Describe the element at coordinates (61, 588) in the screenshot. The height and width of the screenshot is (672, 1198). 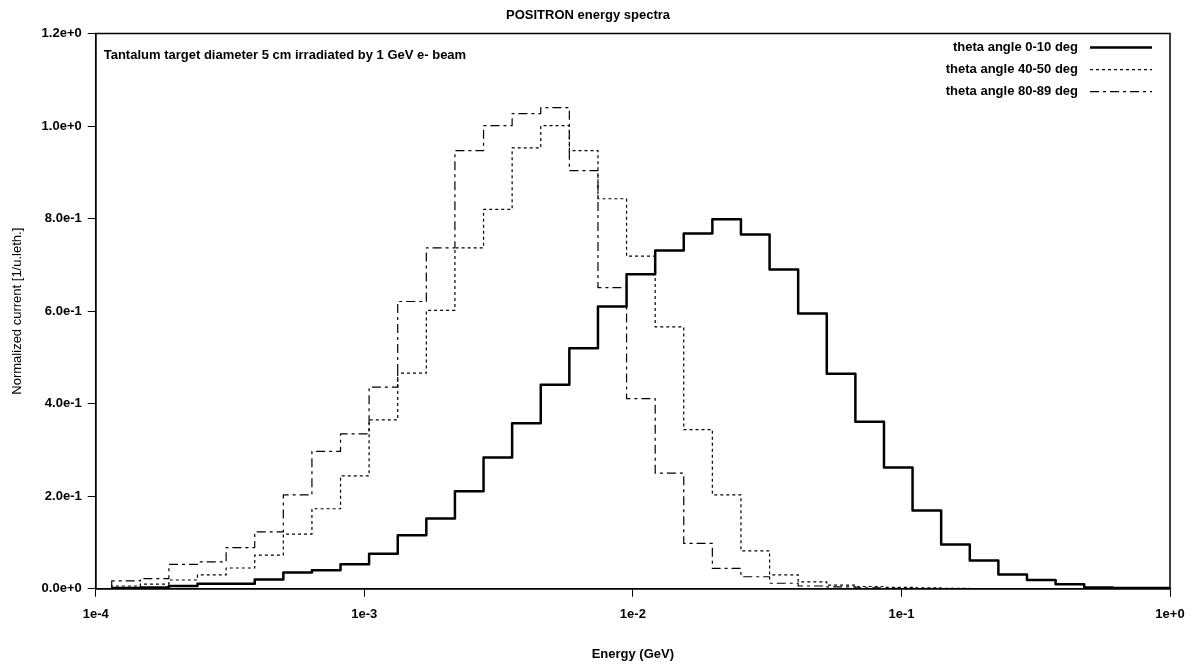
I see `y-tick-label: 0.0e+0` at that location.